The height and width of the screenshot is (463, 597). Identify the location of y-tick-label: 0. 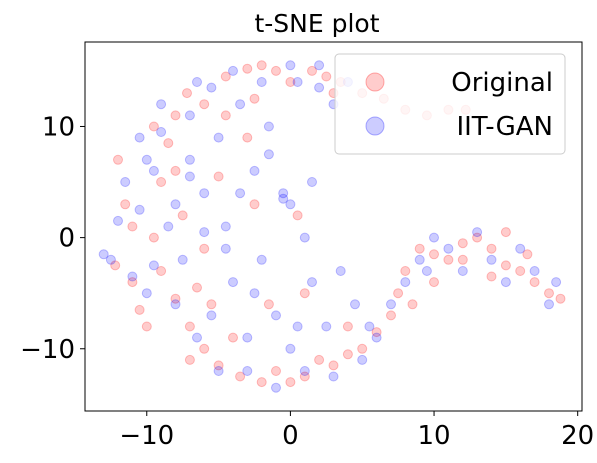
(66, 239).